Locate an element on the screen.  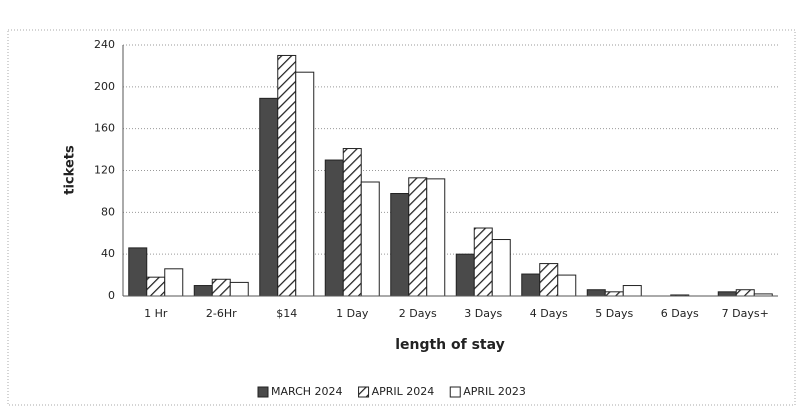
y-tick-label: 240 is located at coordinates (104, 44).